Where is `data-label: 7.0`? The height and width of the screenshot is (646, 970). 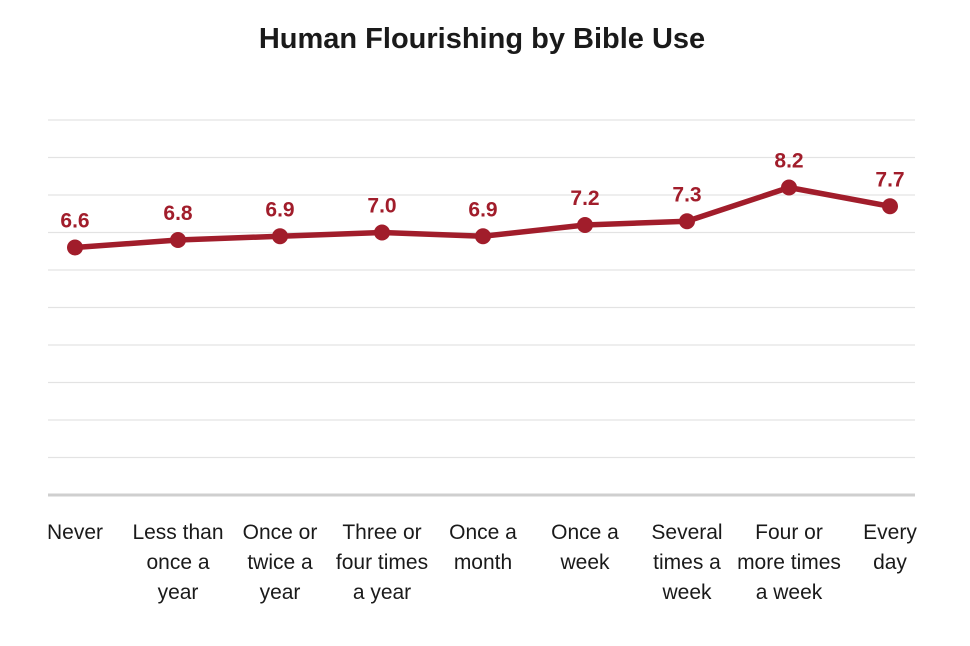
data-label: 7.0 is located at coordinates (381, 206).